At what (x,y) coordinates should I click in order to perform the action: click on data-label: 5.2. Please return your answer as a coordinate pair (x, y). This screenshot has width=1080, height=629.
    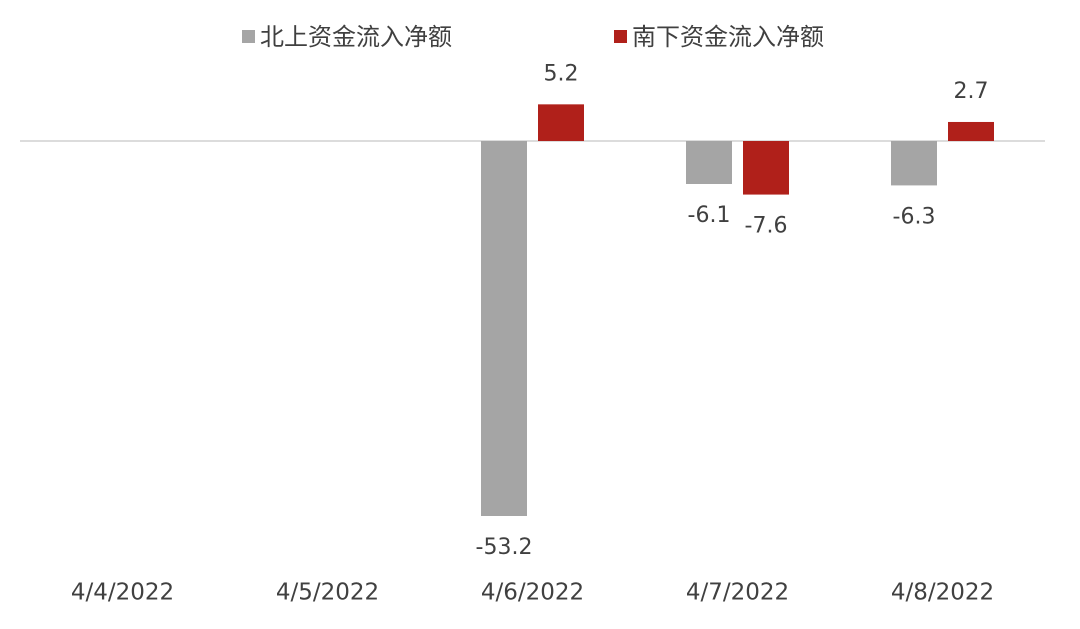
    Looking at the image, I should click on (561, 73).